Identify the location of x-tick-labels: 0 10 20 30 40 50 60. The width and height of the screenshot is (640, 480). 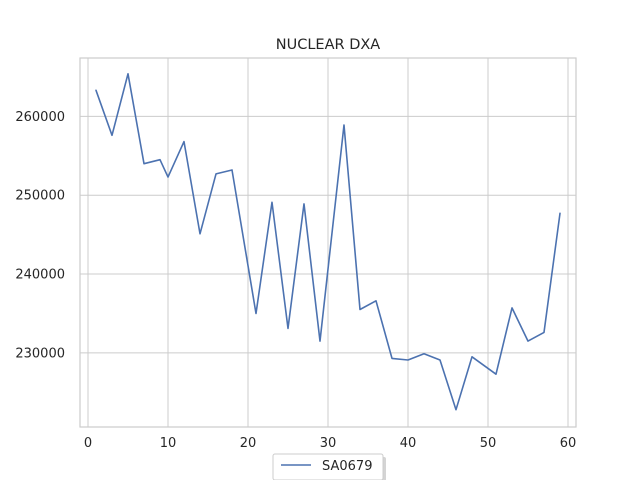
(330, 443).